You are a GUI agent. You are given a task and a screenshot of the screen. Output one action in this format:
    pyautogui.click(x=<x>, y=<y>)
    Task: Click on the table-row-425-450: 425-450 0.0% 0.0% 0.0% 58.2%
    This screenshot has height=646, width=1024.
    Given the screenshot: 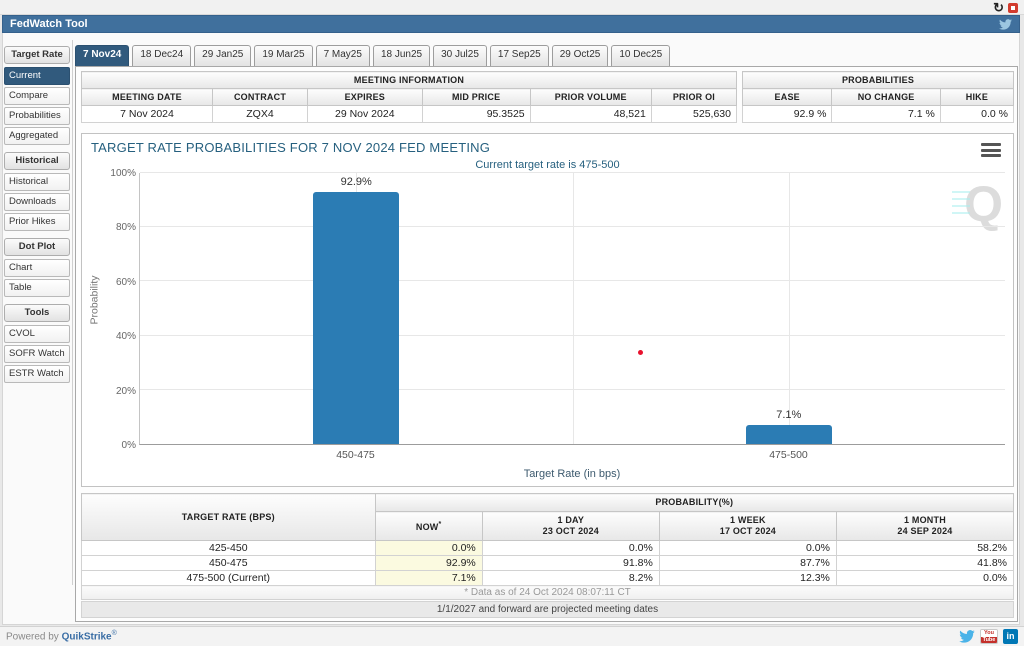 What is the action you would take?
    pyautogui.click(x=548, y=548)
    